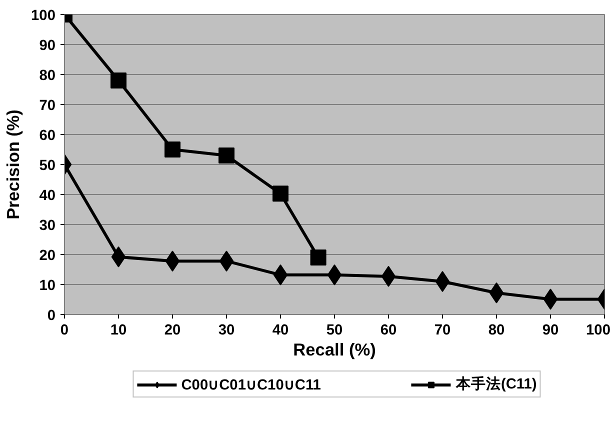 This screenshot has height=437, width=615. What do you see at coordinates (47, 286) in the screenshot?
I see `y-tick-label: 10` at bounding box center [47, 286].